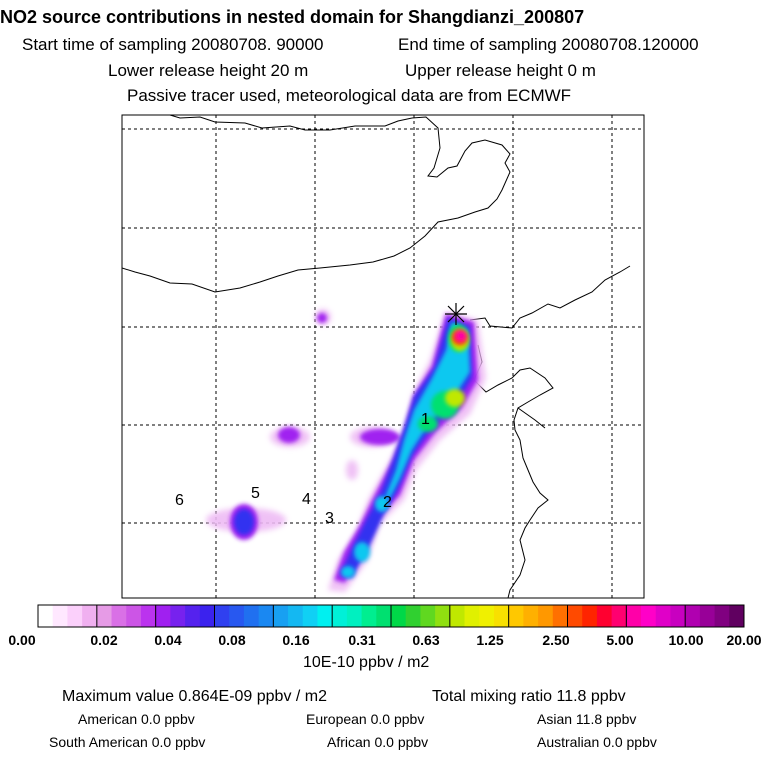 This screenshot has height=768, width=768. I want to click on colorbar-tick-label: 0.02, so click(104, 640).